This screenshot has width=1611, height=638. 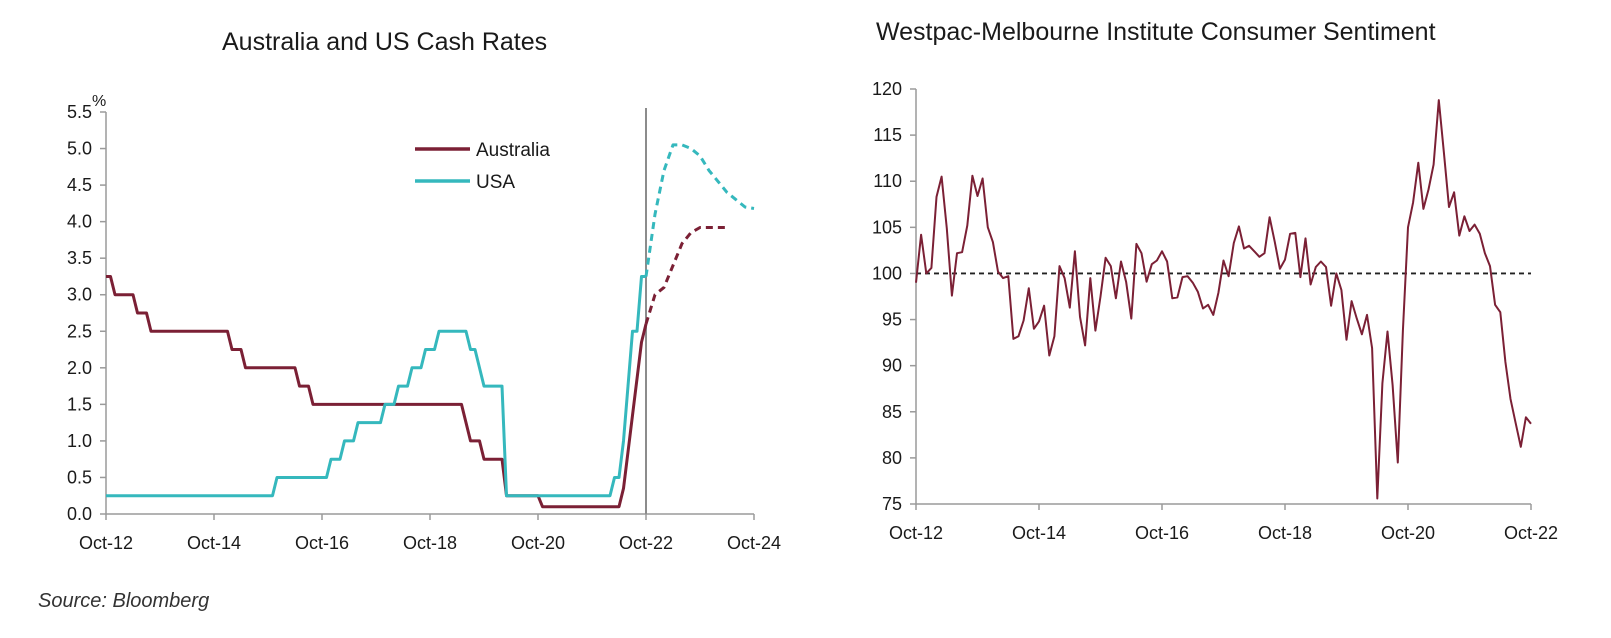 What do you see at coordinates (79, 222) in the screenshot?
I see `y-tick-label: 4.0` at bounding box center [79, 222].